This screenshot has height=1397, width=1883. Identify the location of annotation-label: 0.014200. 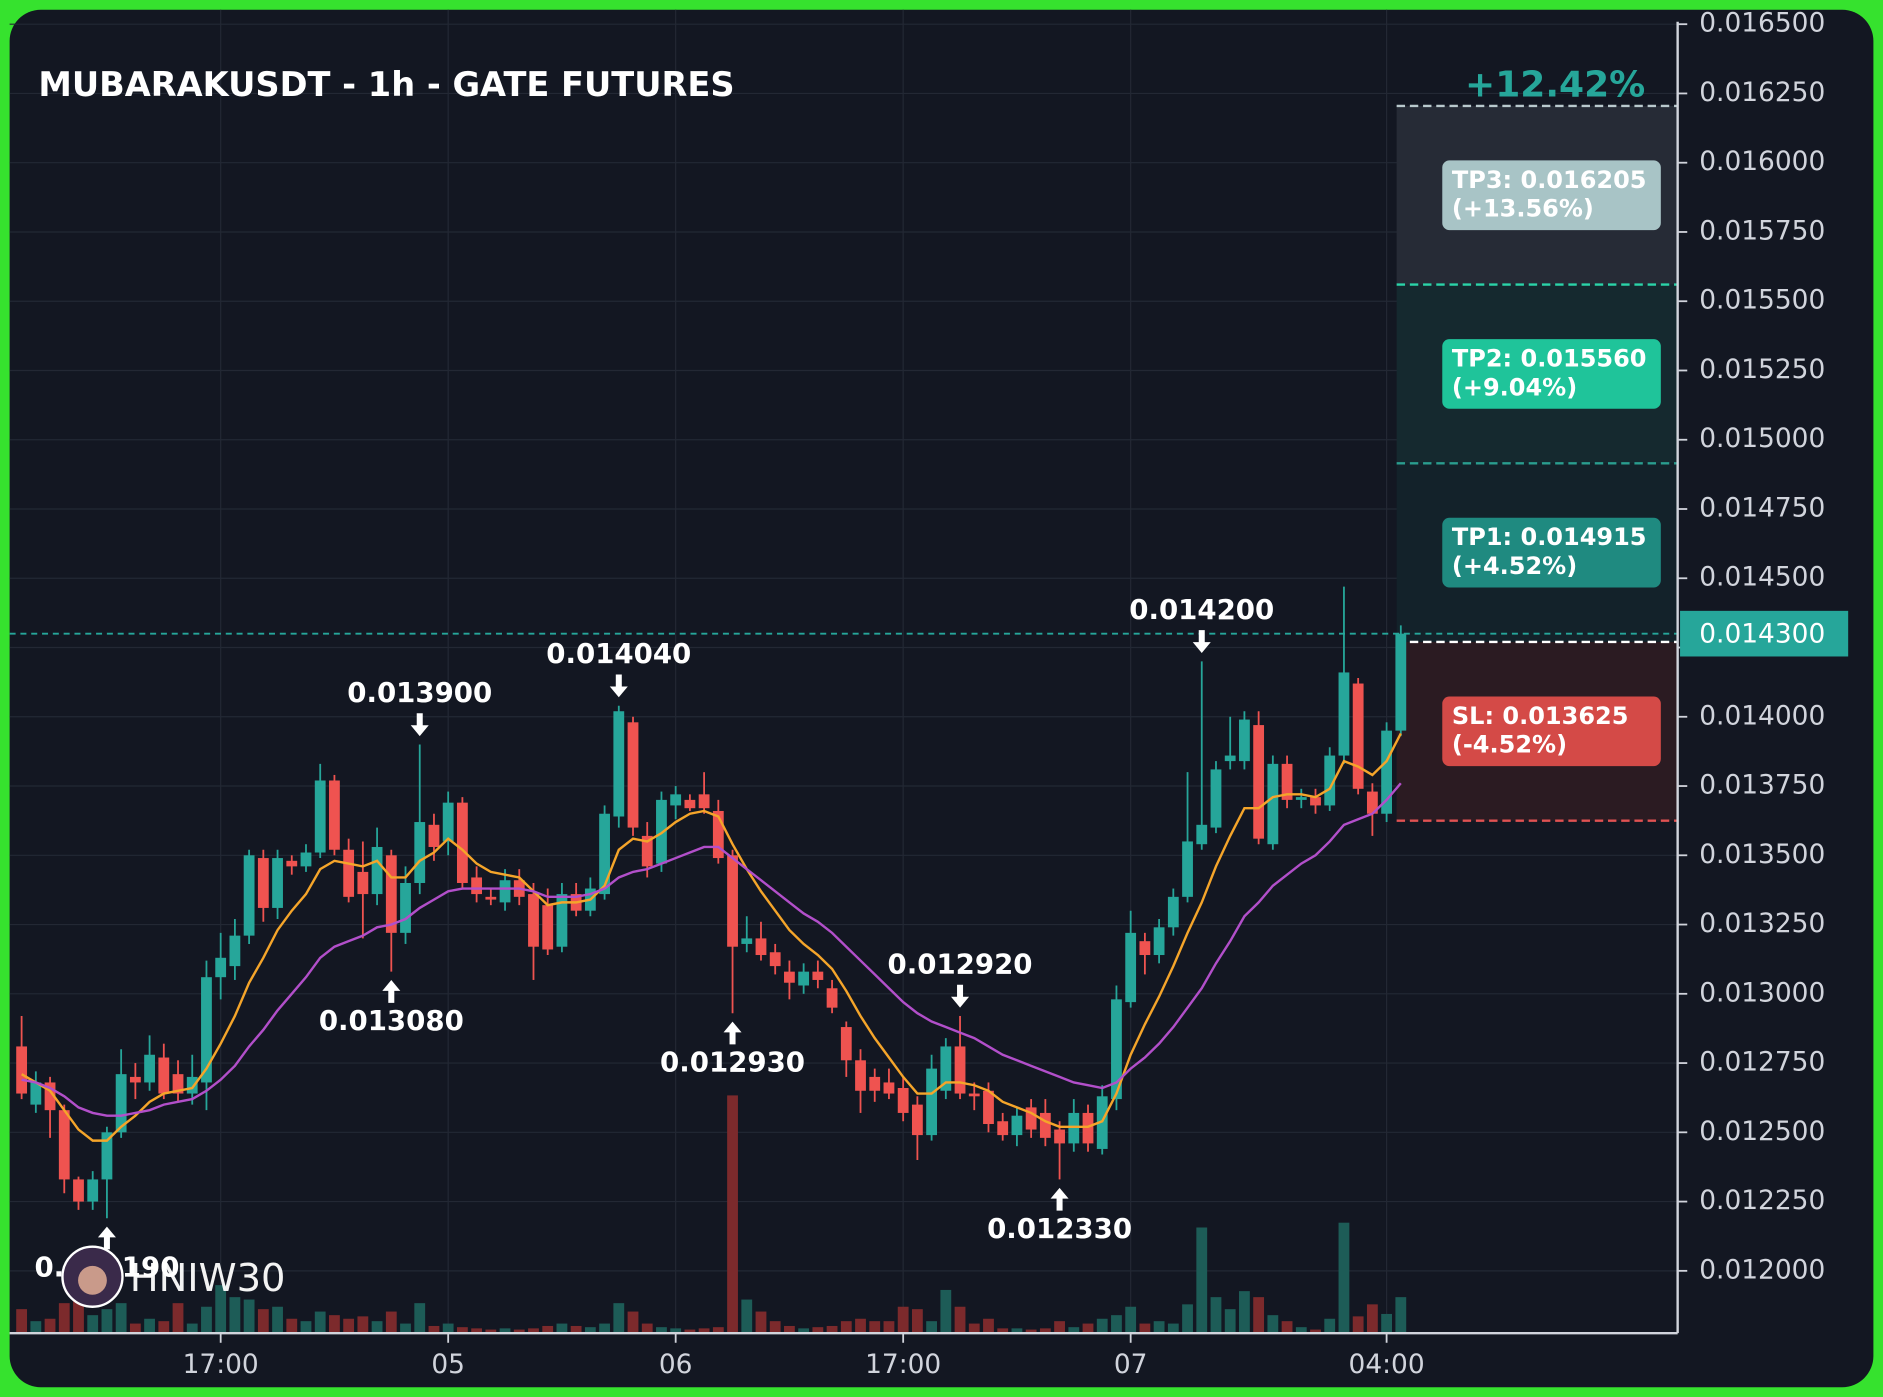
(1201, 609).